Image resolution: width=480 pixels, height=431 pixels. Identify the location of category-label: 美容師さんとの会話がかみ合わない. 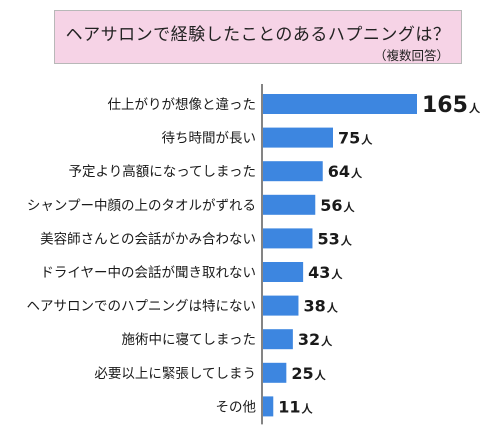
(148, 238).